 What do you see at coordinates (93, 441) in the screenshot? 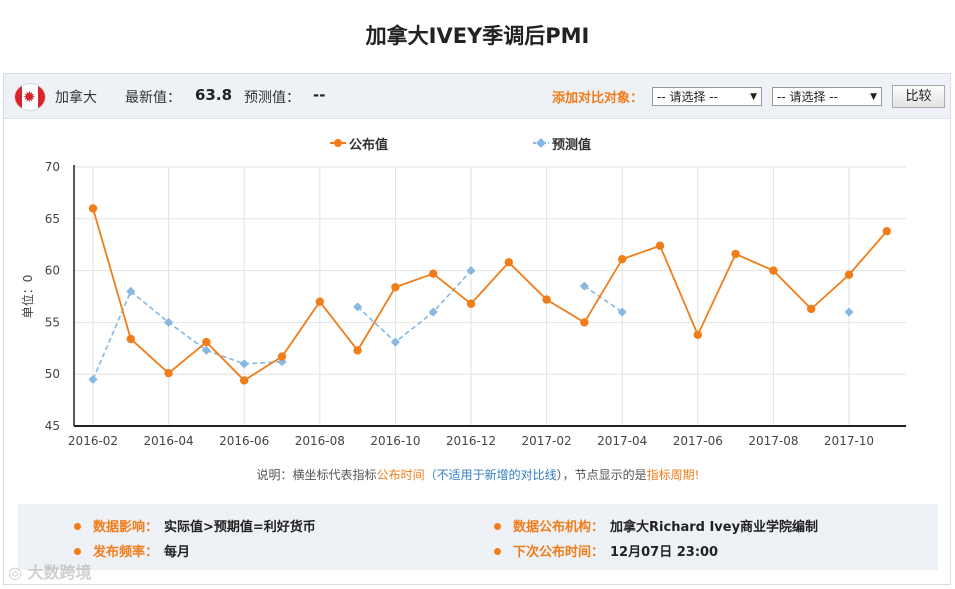
I see `x-tick-label: 2016-02` at bounding box center [93, 441].